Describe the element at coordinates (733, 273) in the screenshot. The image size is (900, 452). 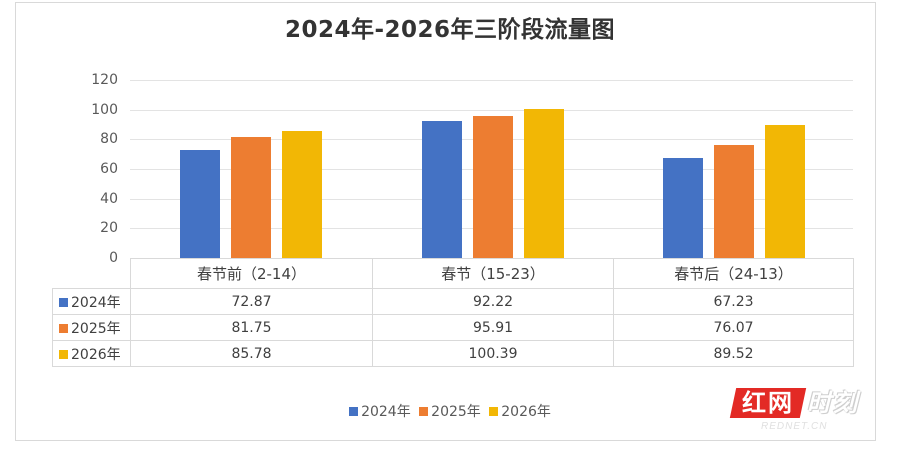
I see `table-header-cell: 春节后（24-13）` at that location.